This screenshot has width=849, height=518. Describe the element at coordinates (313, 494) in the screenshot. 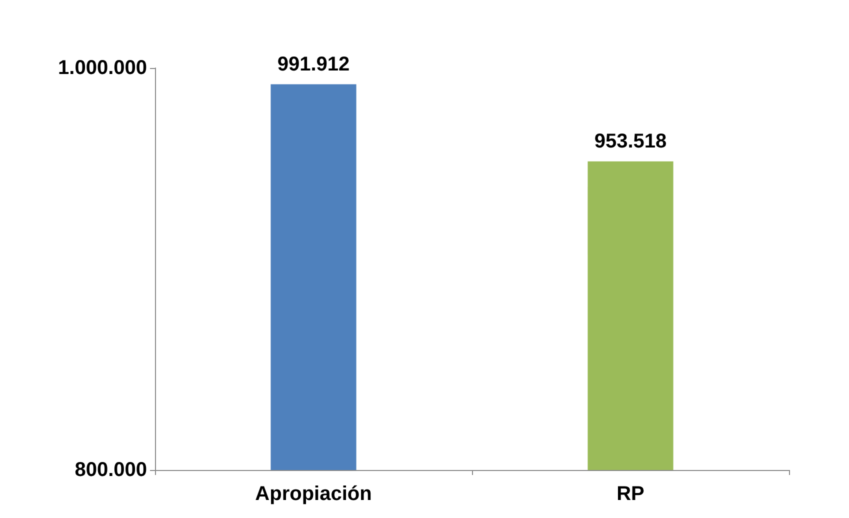

I see `x-tick-label: Apropiación` at that location.